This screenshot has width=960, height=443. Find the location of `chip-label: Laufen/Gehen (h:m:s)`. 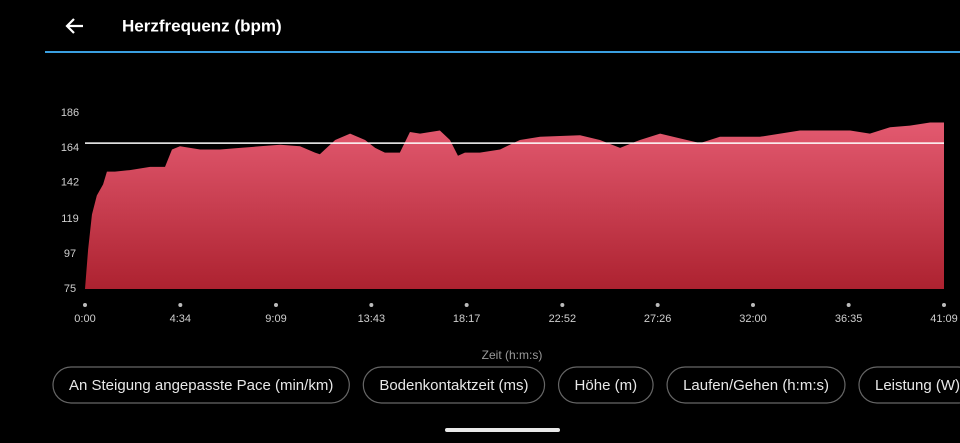

chip-label: Laufen/Gehen (h:m:s) is located at coordinates (756, 385).